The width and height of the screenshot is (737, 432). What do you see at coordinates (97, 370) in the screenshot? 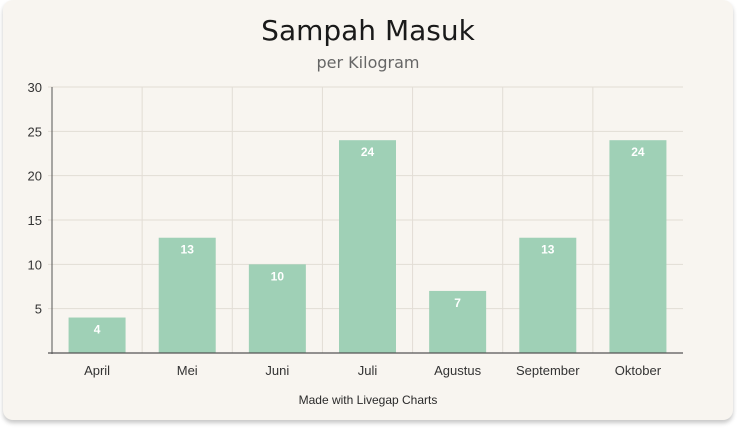
I see `x-tick-label: April` at bounding box center [97, 370].